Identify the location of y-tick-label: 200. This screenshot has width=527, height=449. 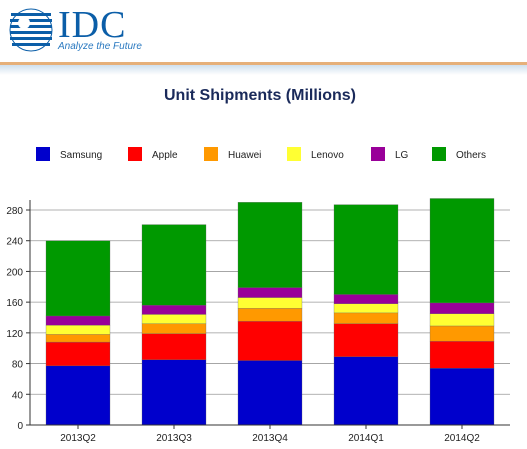
(14, 272).